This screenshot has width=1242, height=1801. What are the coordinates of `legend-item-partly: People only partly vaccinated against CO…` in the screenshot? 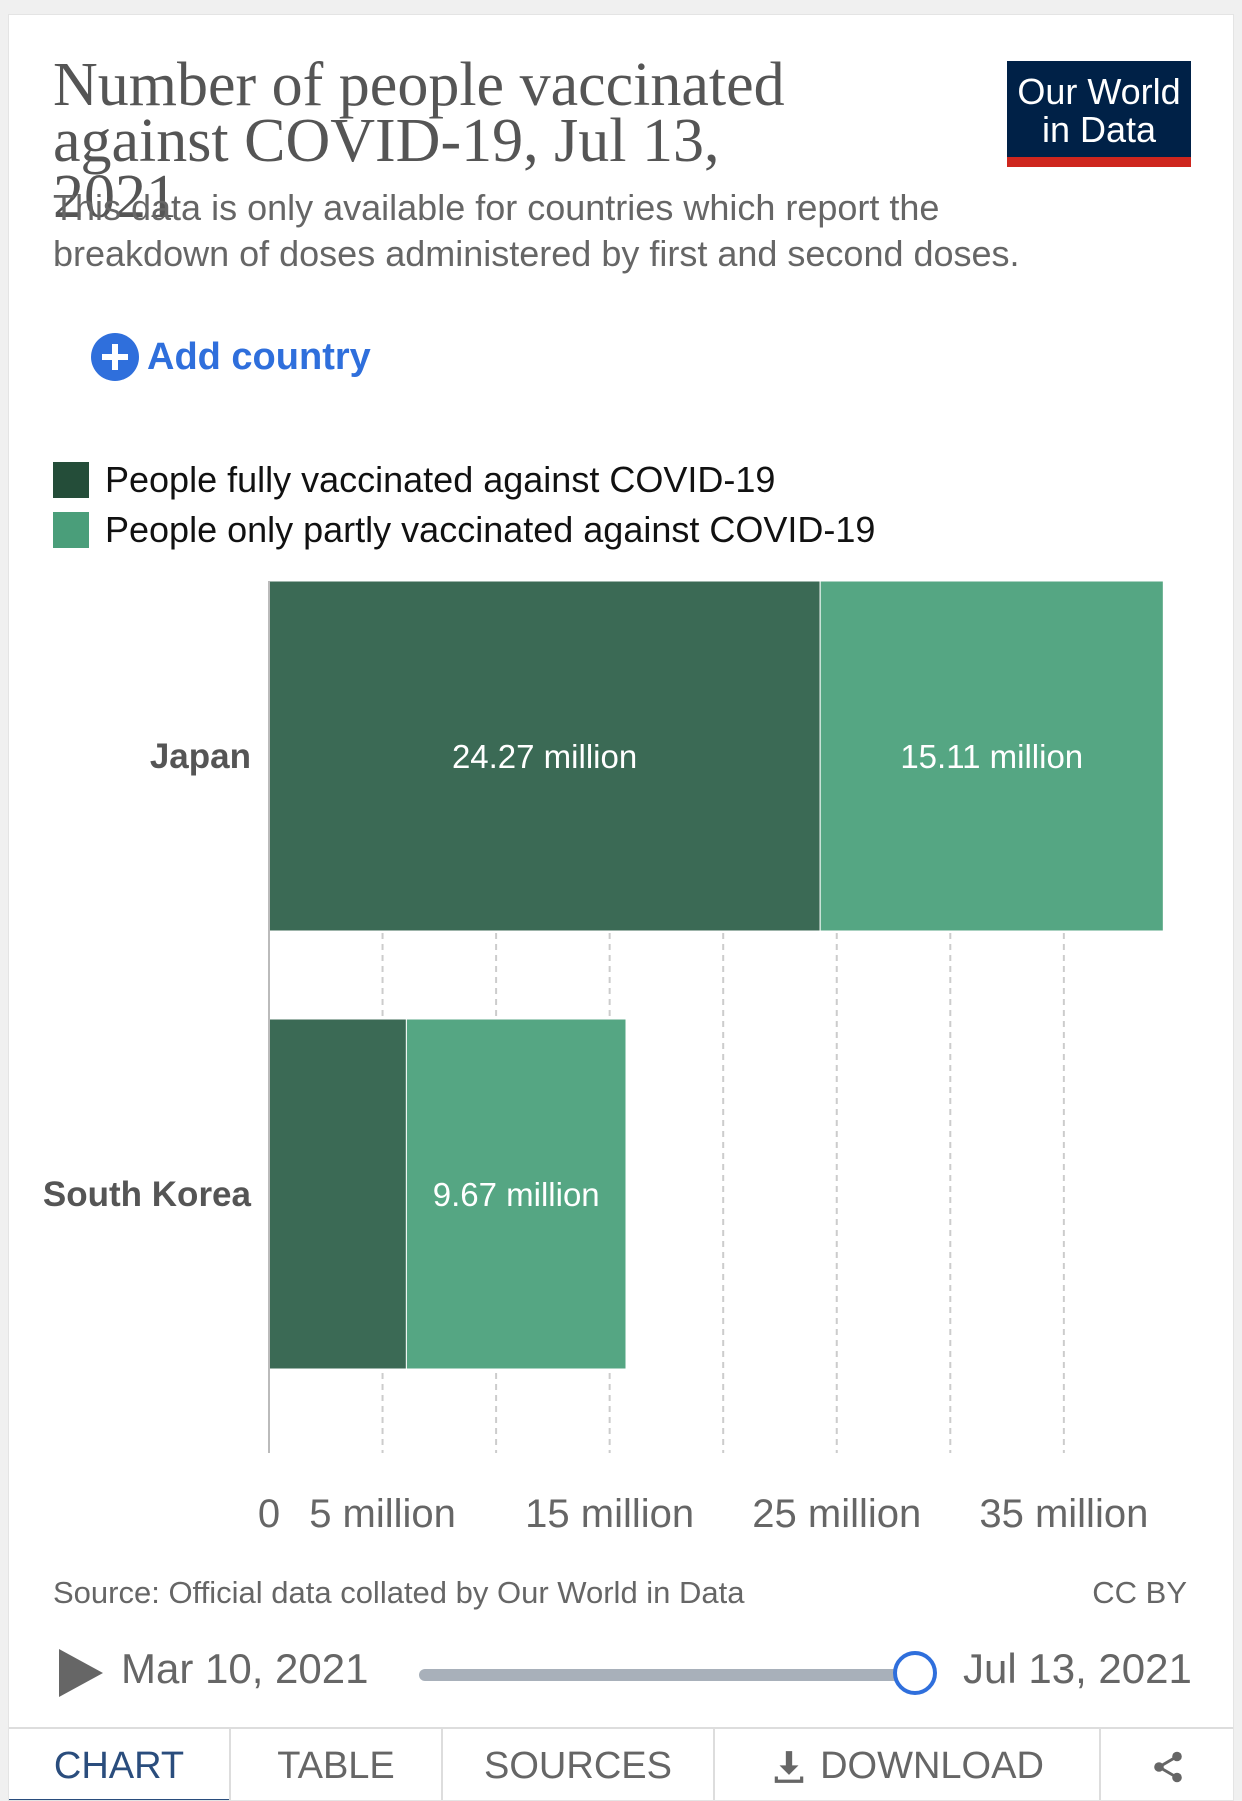 It's located at (464, 530).